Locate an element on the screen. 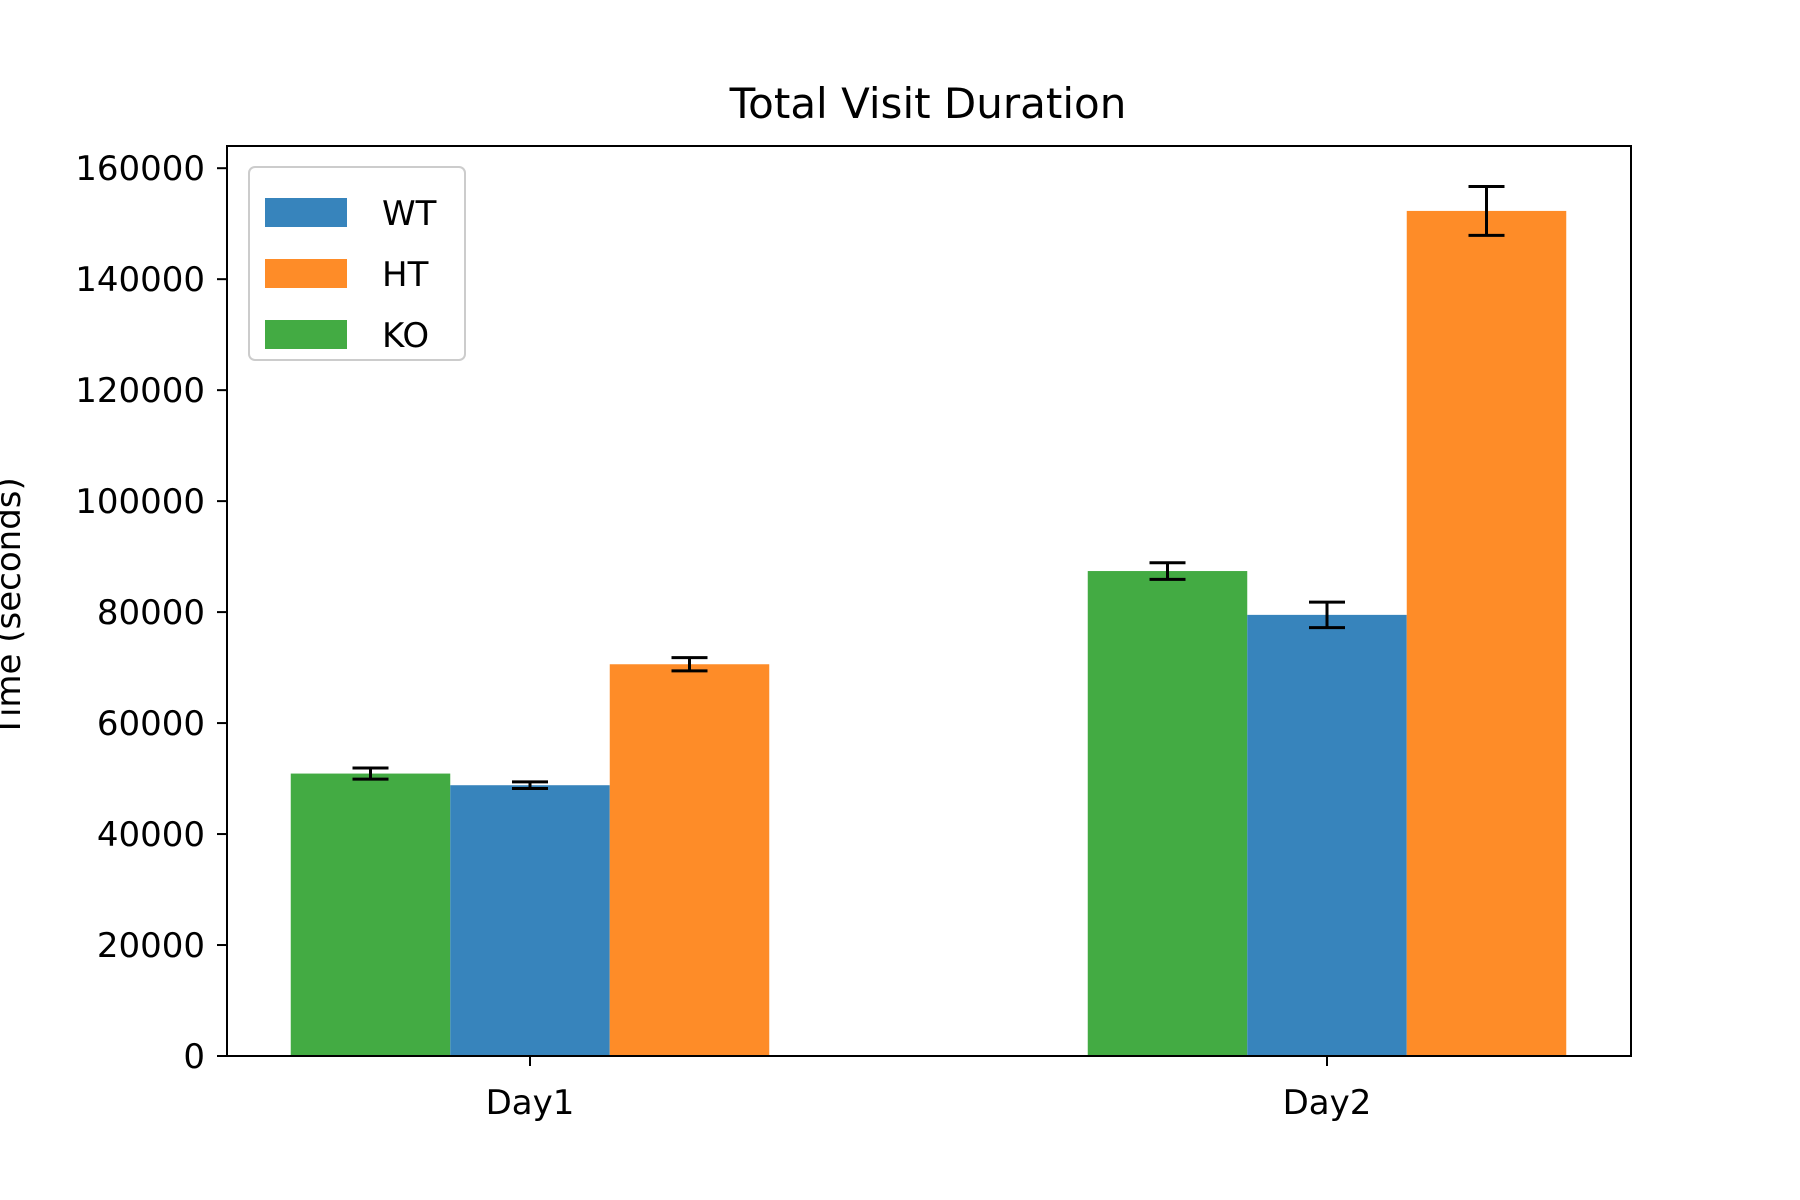  bar-ht-day2 is located at coordinates (1486, 633).